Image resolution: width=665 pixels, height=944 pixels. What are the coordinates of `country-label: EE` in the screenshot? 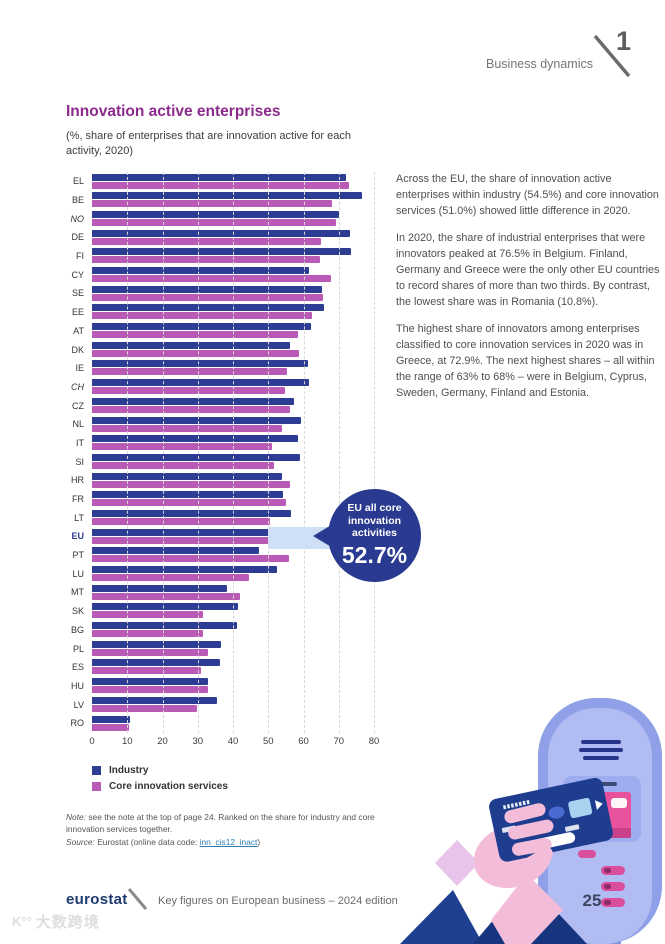 It's located at (77, 312).